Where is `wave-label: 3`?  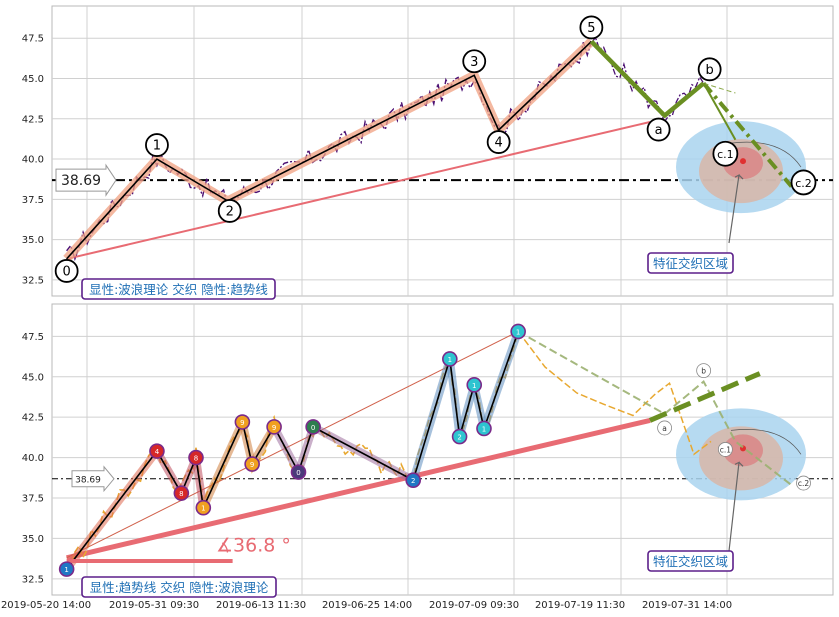
wave-label: 3 is located at coordinates (474, 62).